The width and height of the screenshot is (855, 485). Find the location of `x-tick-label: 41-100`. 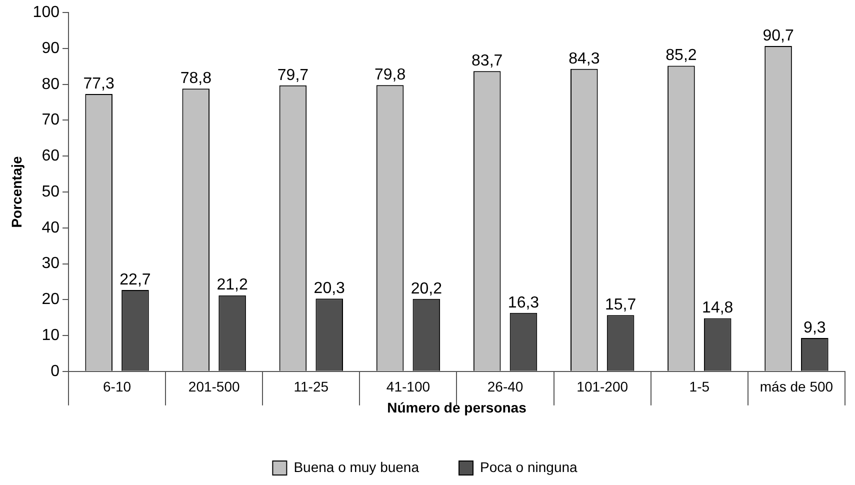

x-tick-label: 41-100 is located at coordinates (408, 386).